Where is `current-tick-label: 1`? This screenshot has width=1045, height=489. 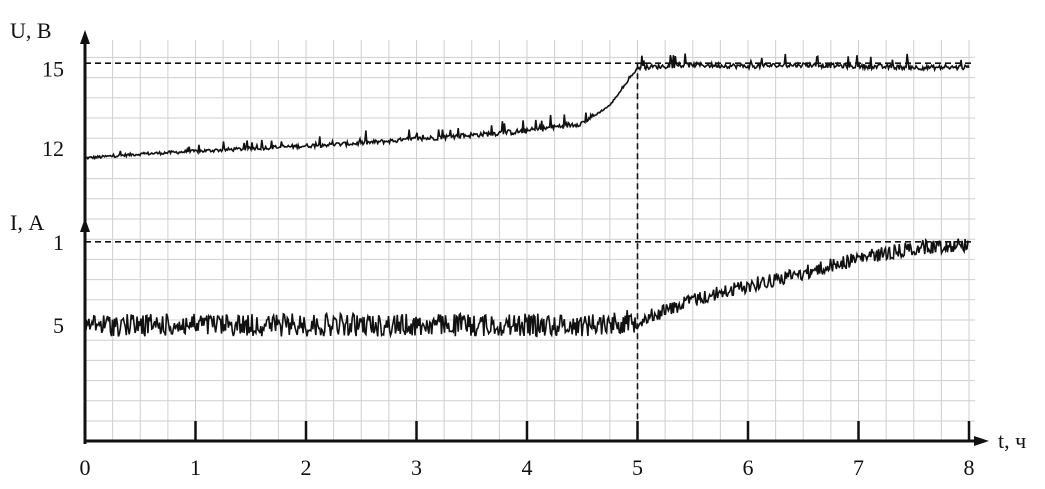 current-tick-label: 1 is located at coordinates (58, 242).